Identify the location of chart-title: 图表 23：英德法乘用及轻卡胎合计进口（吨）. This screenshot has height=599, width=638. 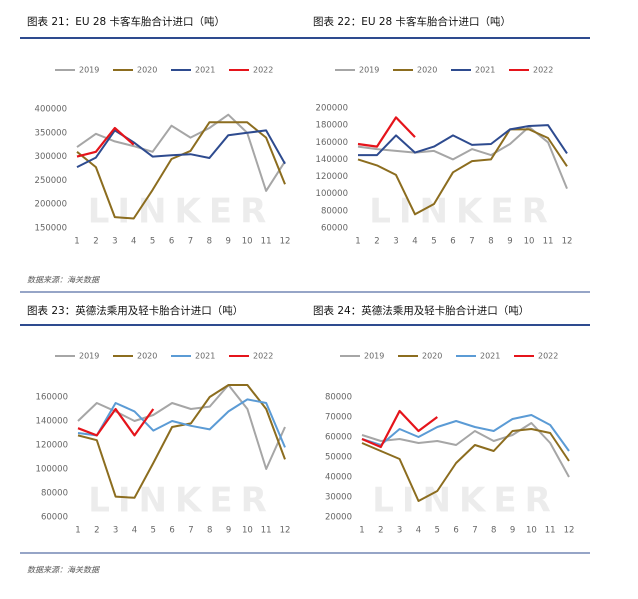
(135, 310).